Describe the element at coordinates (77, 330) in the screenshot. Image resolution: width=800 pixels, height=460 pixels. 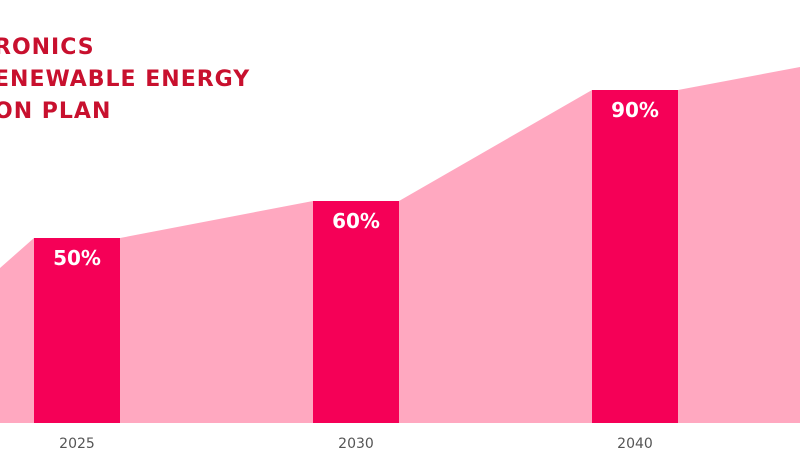
I see `bar-2025` at that location.